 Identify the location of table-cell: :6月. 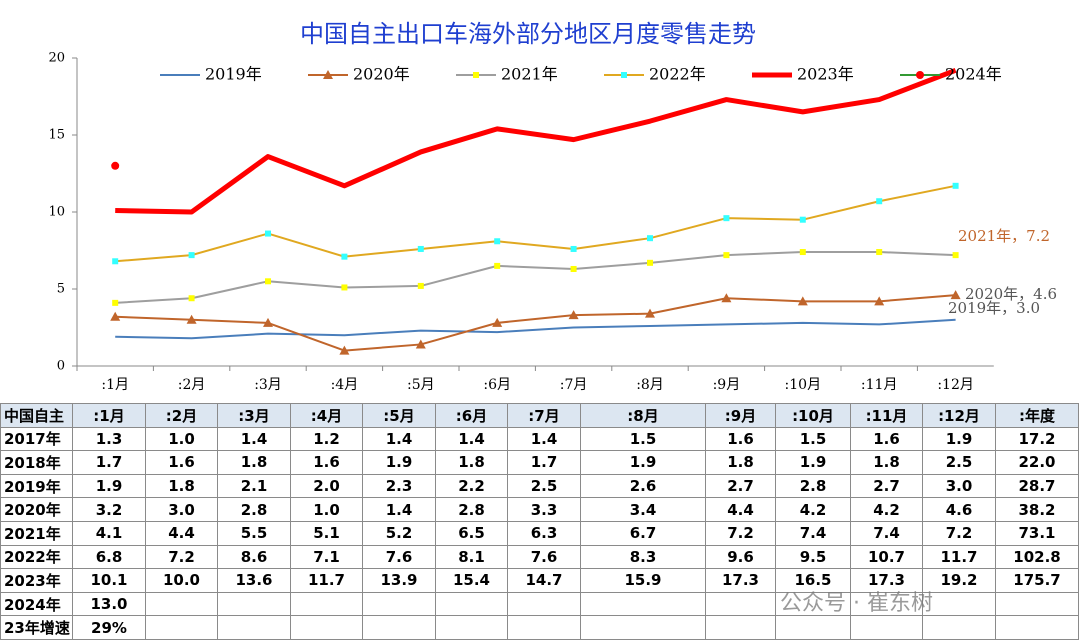
(471, 415).